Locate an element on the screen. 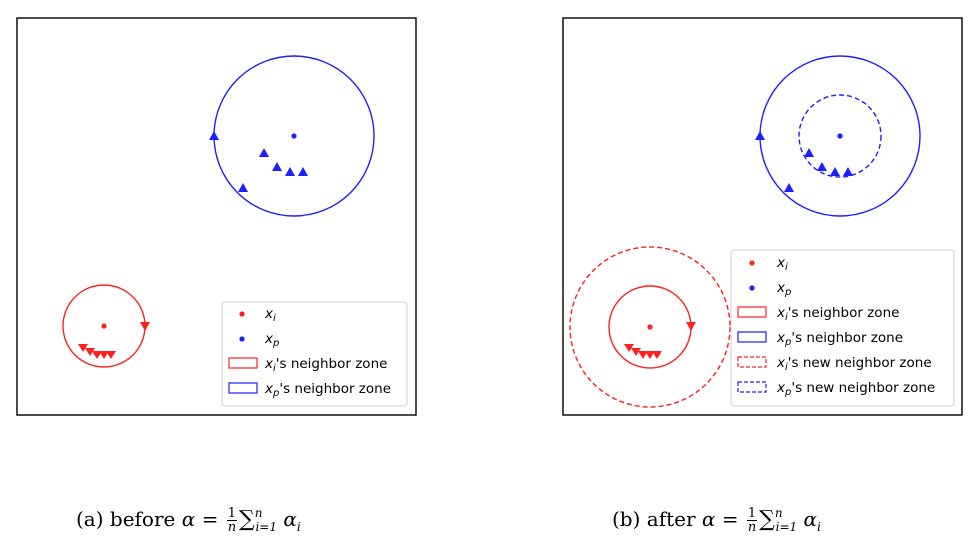 The height and width of the screenshot is (558, 980). legend-a-xp-marker is located at coordinates (242, 339).